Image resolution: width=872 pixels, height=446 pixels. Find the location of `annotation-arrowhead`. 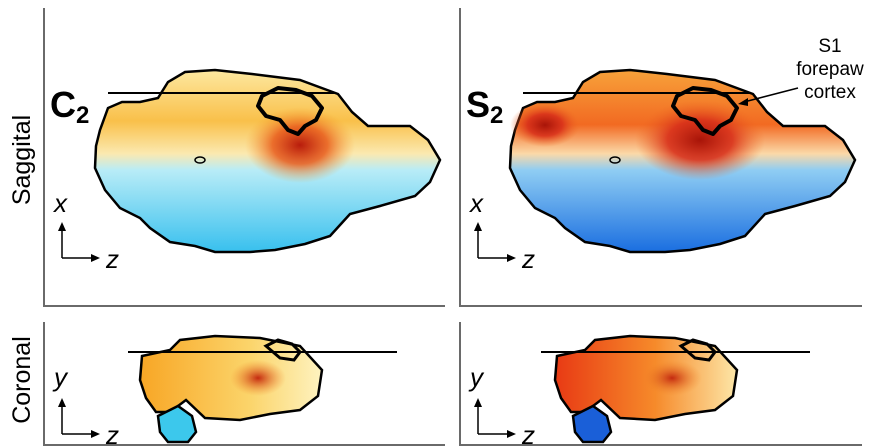

annotation-arrowhead is located at coordinates (743, 102).